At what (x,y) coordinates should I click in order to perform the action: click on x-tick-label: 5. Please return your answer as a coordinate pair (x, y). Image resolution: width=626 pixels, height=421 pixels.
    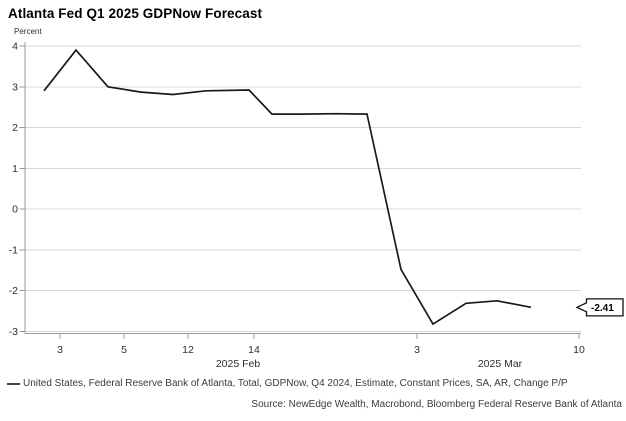
    Looking at the image, I should click on (124, 350).